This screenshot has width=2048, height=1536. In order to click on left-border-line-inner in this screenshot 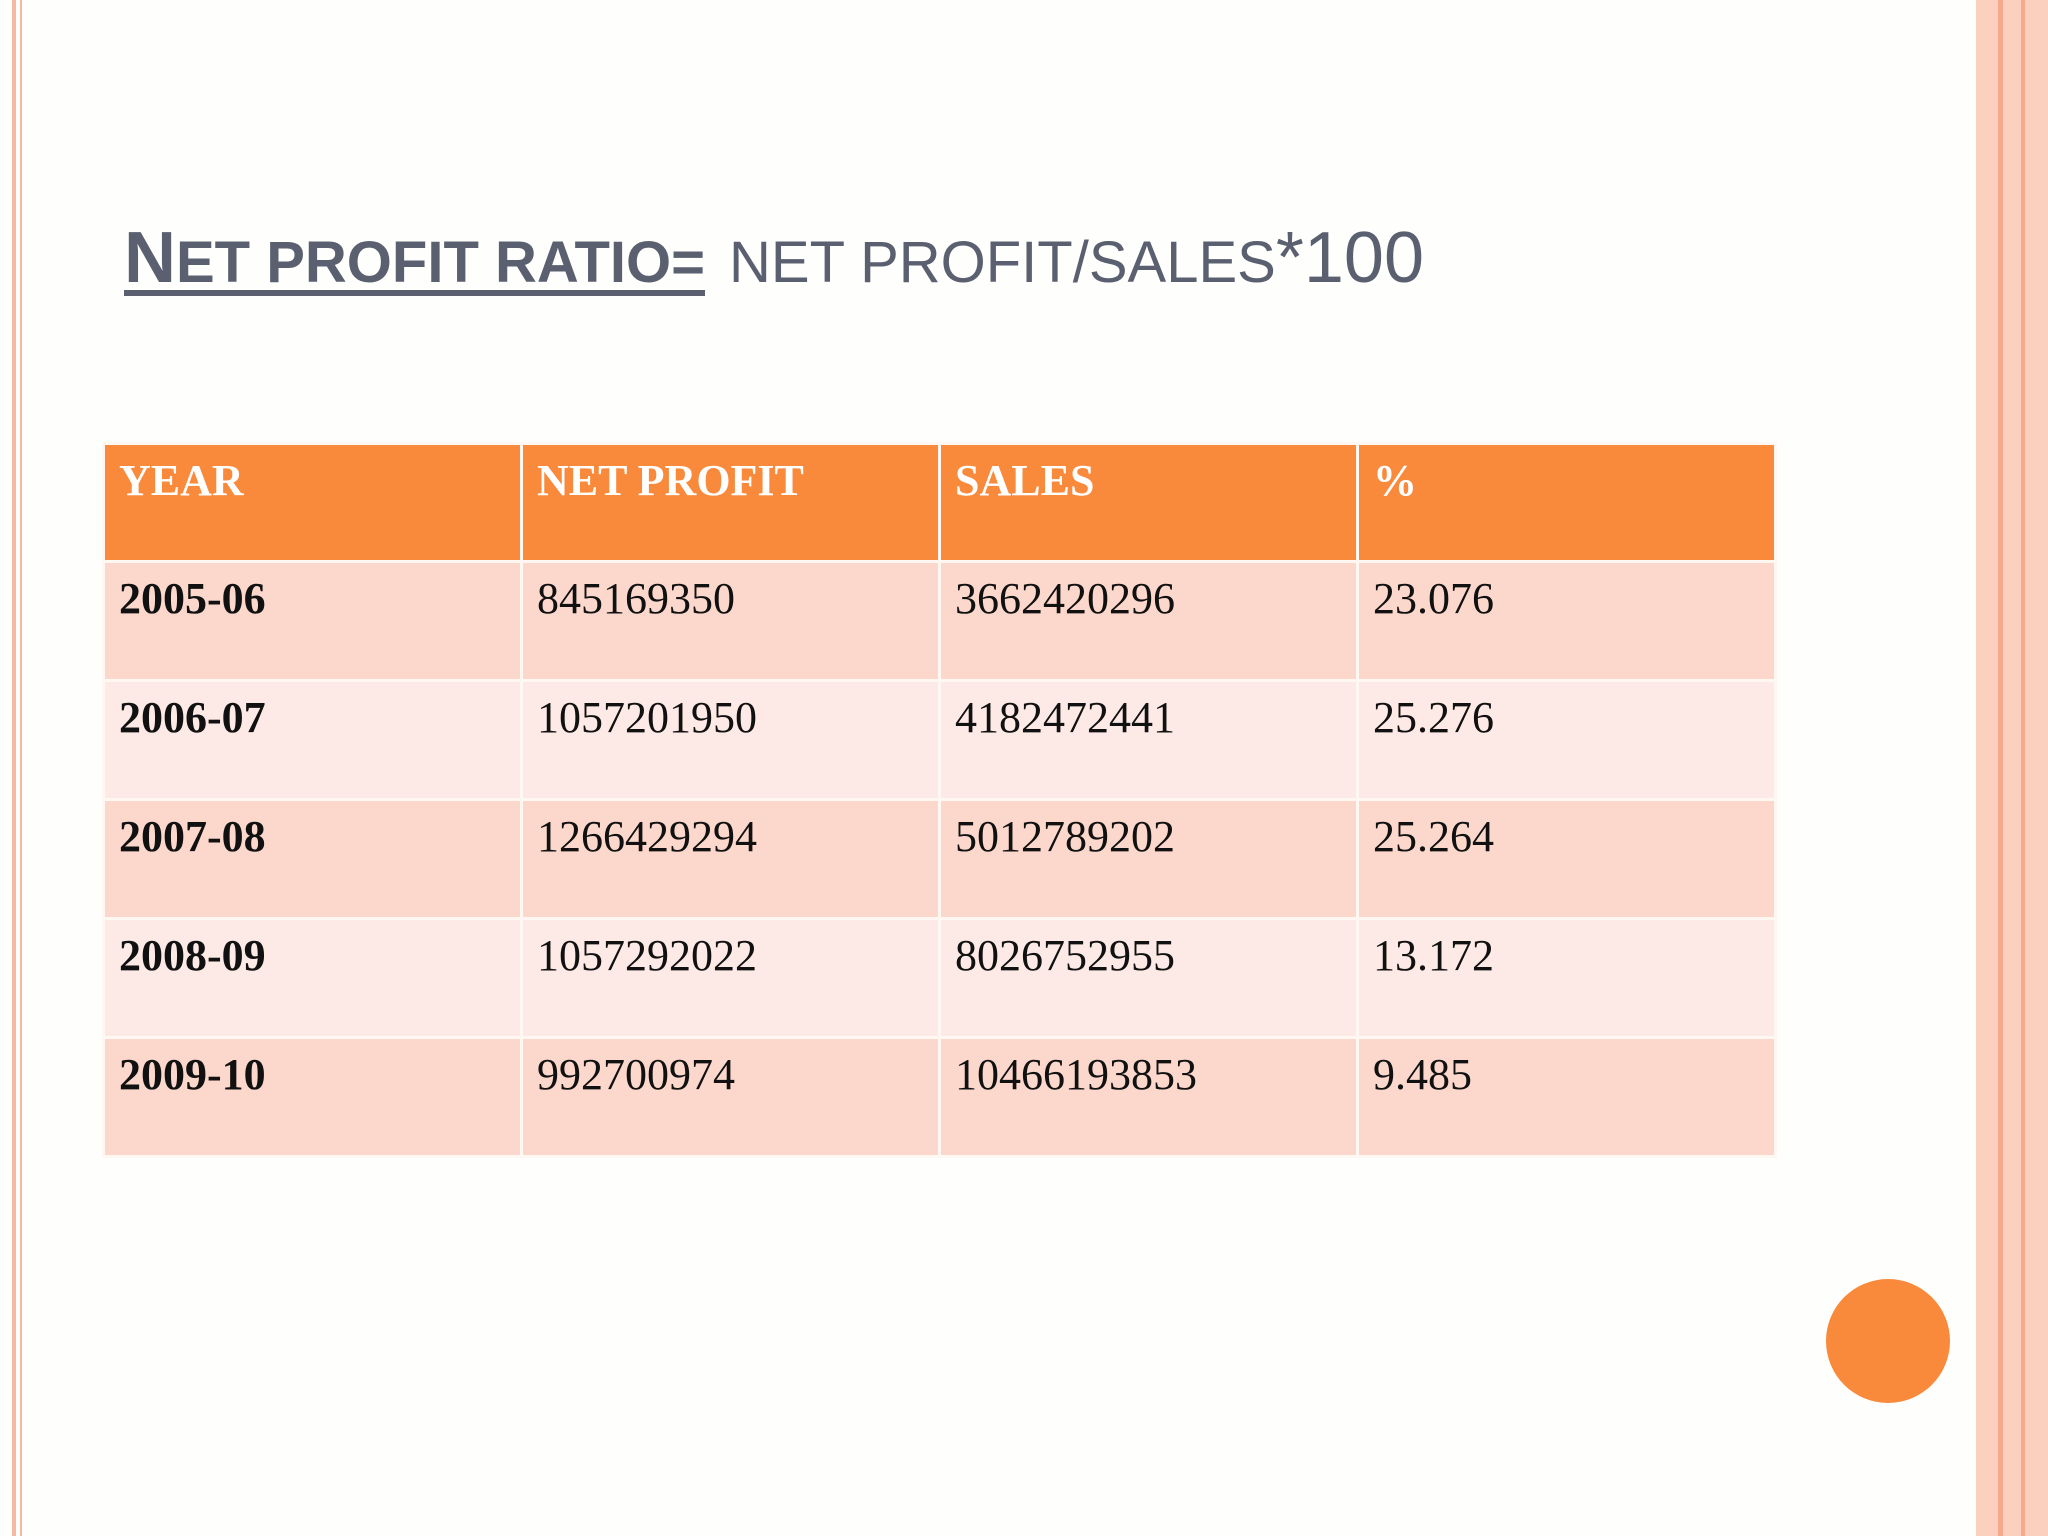, I will do `click(21, 768)`.